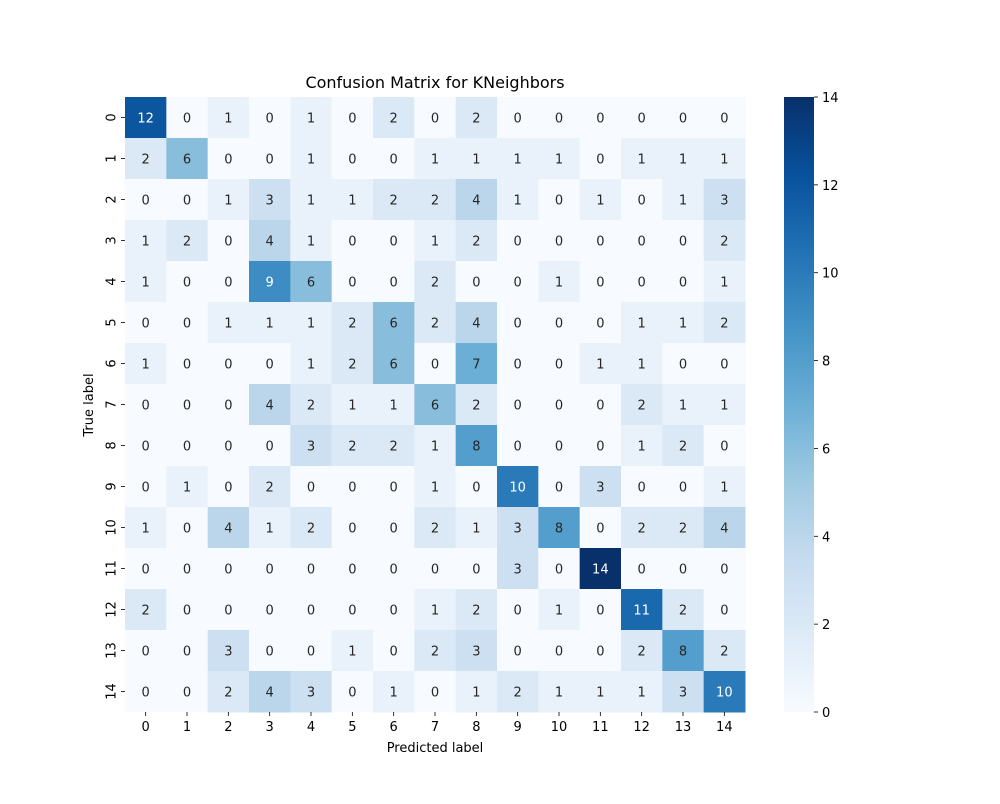  Describe the element at coordinates (559, 727) in the screenshot. I see `x-tick-label: 10` at that location.